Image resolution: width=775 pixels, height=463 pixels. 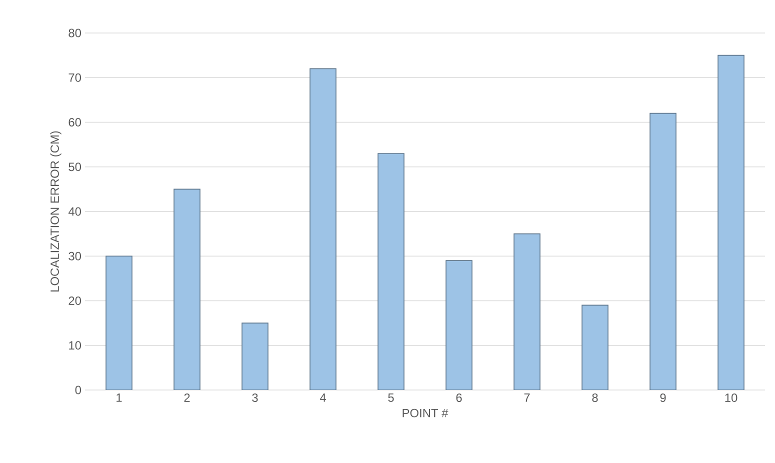 What do you see at coordinates (323, 398) in the screenshot?
I see `x-tick-label: 4` at bounding box center [323, 398].